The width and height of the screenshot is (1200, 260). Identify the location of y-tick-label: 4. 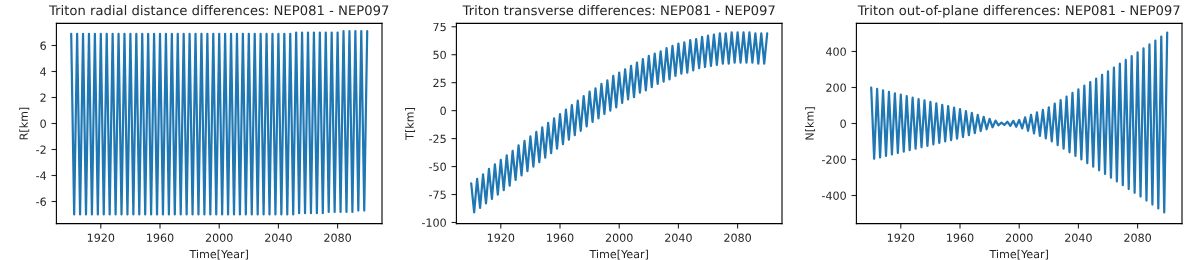
(43, 71).